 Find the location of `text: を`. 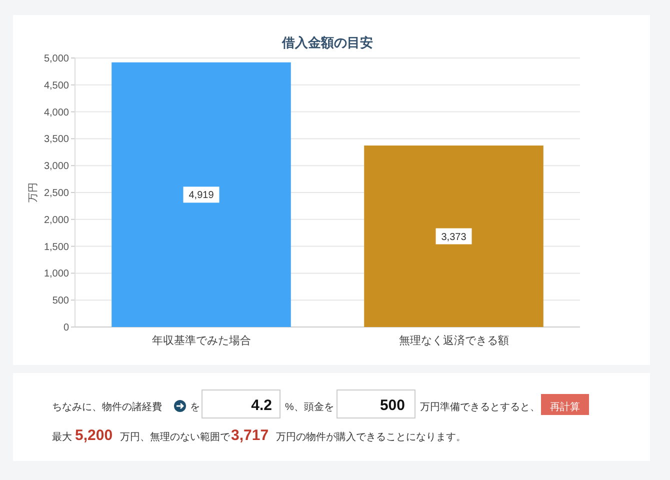

text: を is located at coordinates (195, 407).